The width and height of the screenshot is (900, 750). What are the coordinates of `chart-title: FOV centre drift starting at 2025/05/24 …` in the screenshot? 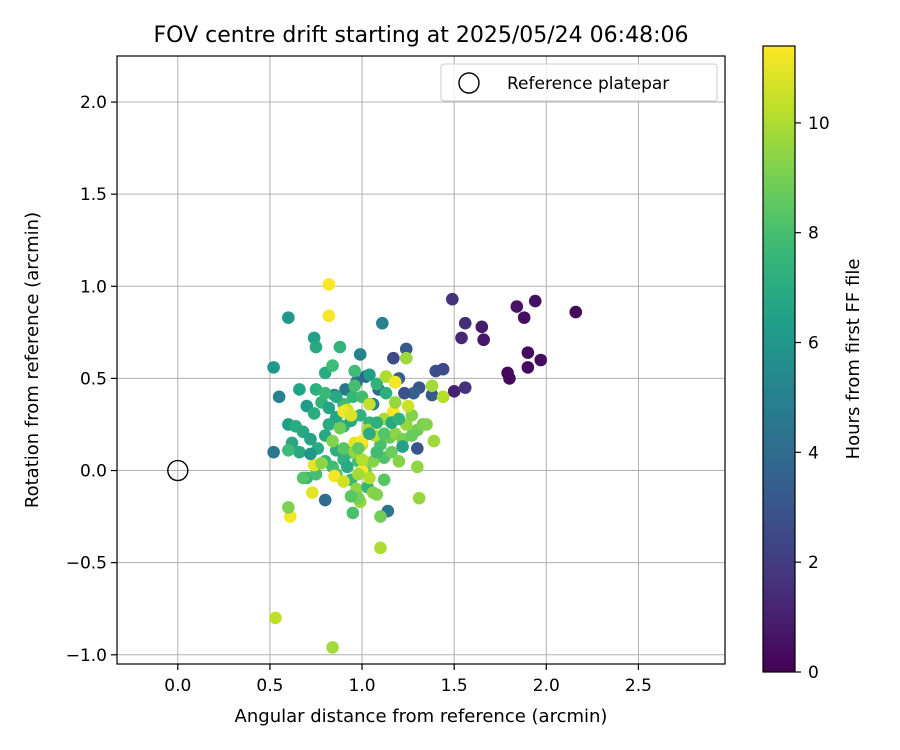 It's located at (421, 35).